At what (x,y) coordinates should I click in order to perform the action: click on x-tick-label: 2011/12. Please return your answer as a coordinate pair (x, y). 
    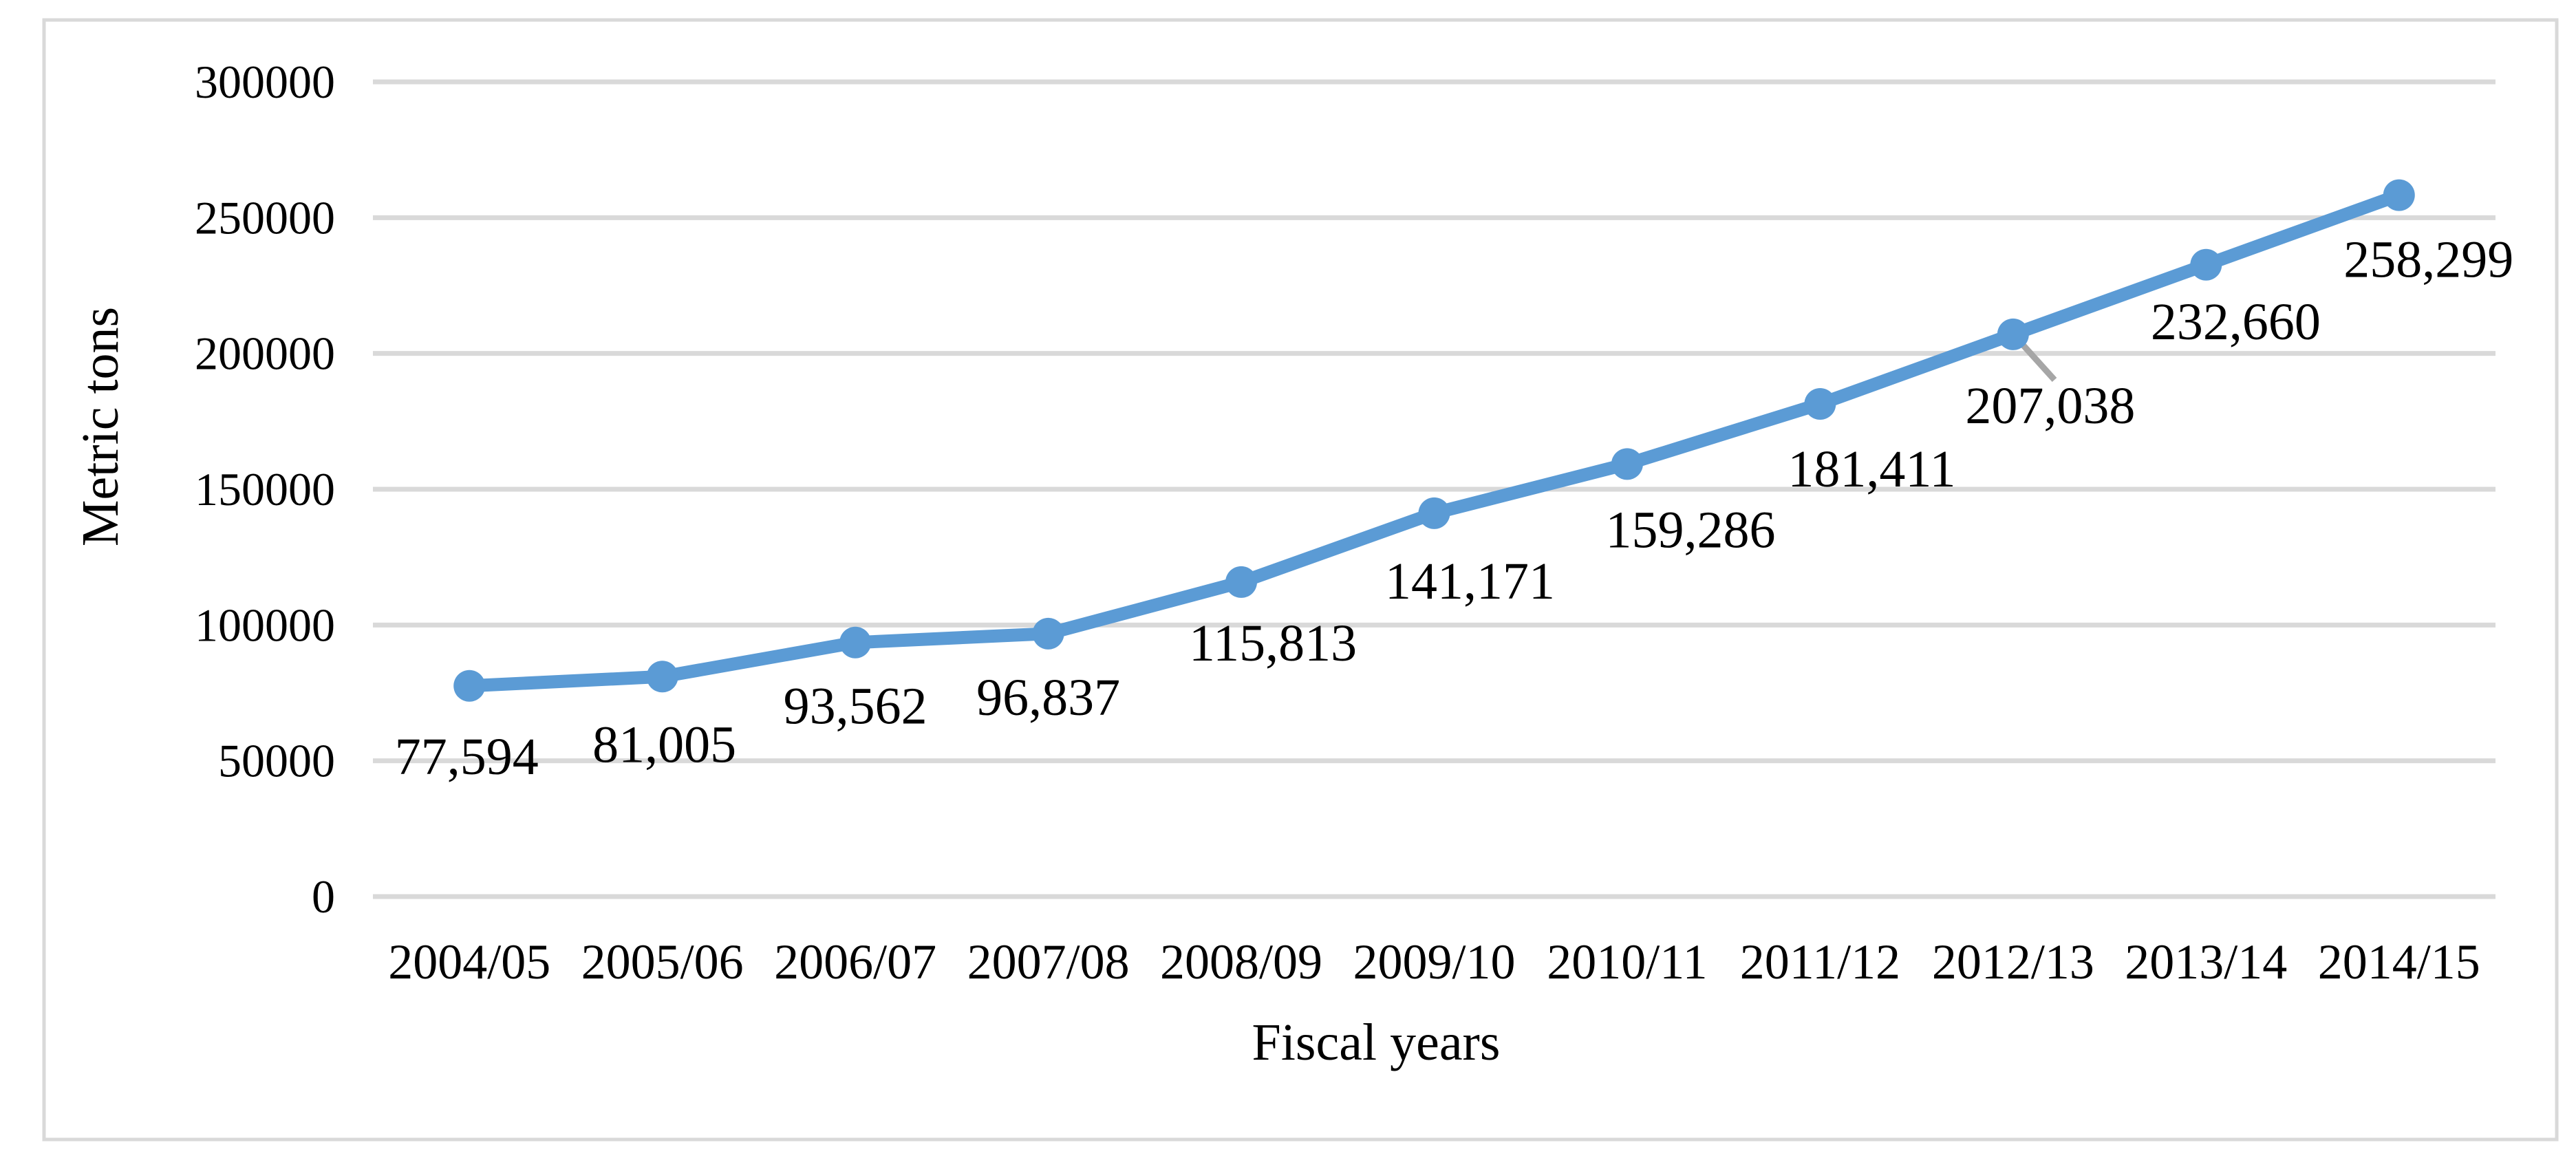
    Looking at the image, I should click on (1820, 961).